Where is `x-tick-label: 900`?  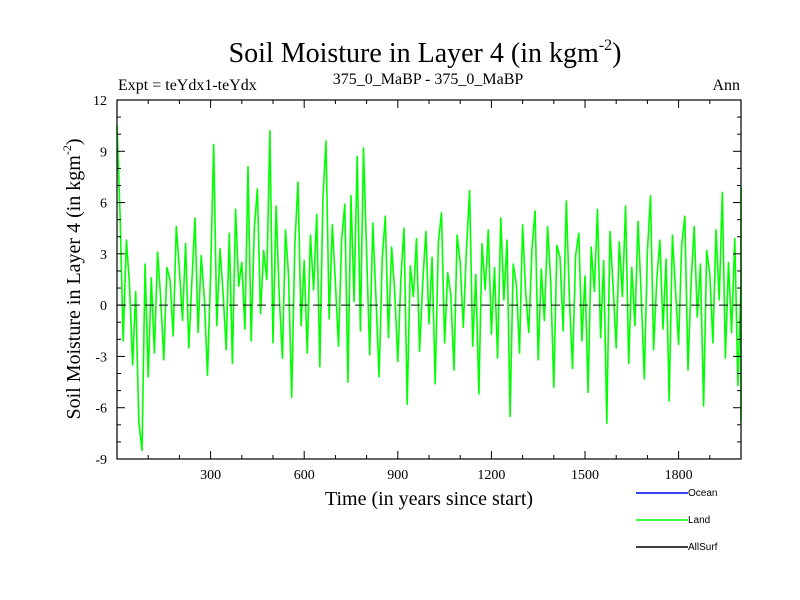
x-tick-label: 900 is located at coordinates (397, 475).